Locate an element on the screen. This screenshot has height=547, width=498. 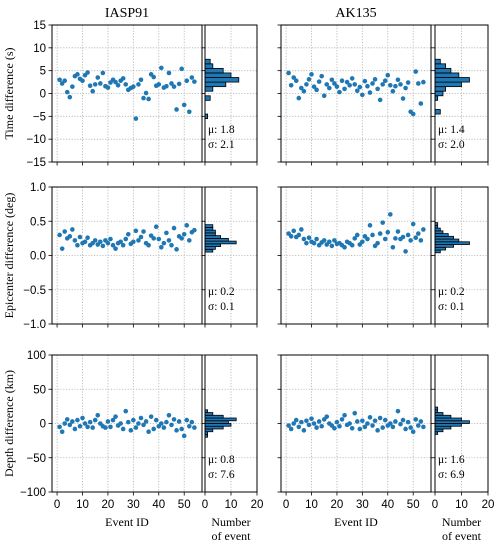
sigma-annotation: σ: 7.6 is located at coordinates (221, 475).